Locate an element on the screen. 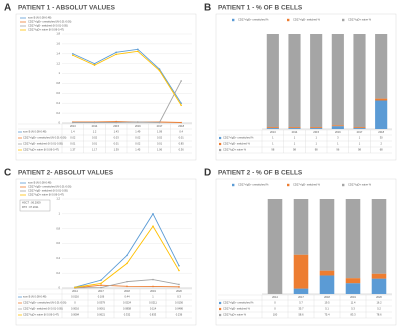 This screenshot has width=400, height=329. x-tick-label: 2018 is located at coordinates (327, 297).